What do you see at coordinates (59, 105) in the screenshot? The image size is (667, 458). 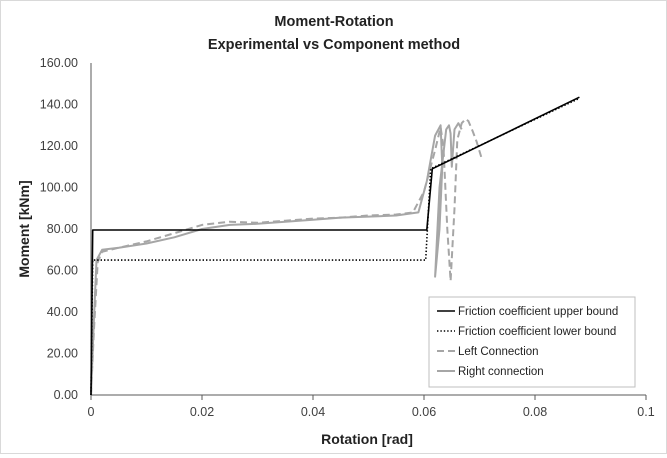 I see `y-tick-label: 140.00` at bounding box center [59, 105].